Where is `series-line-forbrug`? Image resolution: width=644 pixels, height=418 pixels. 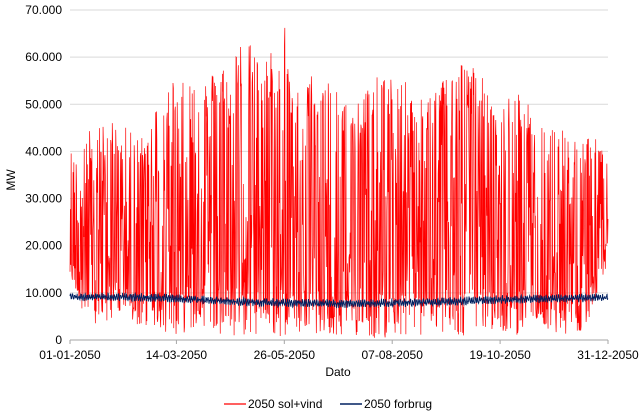 series-line-forbrug is located at coordinates (339, 300).